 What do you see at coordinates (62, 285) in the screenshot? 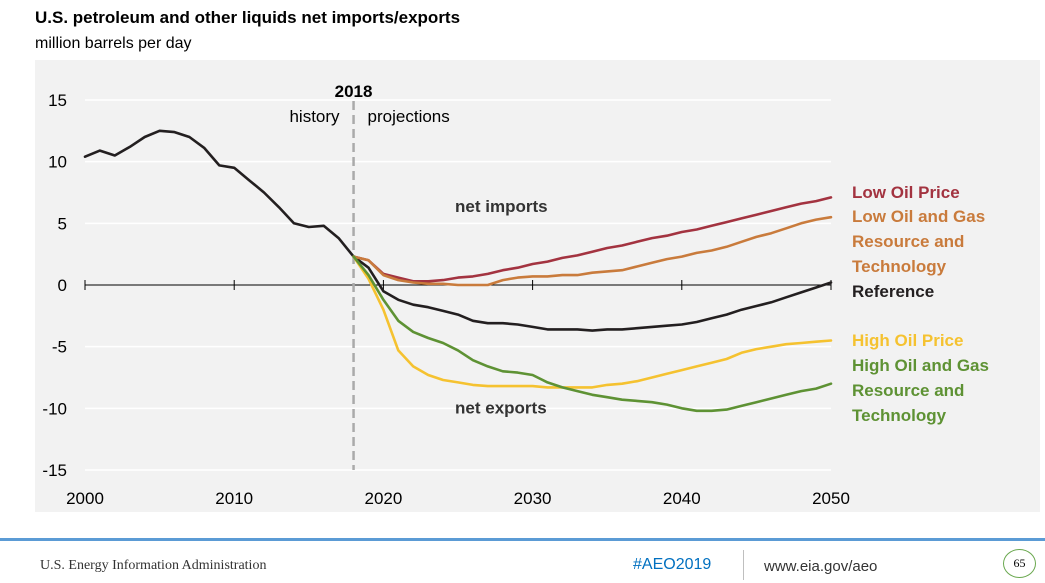
I see `y-tick-label: 0` at bounding box center [62, 285].